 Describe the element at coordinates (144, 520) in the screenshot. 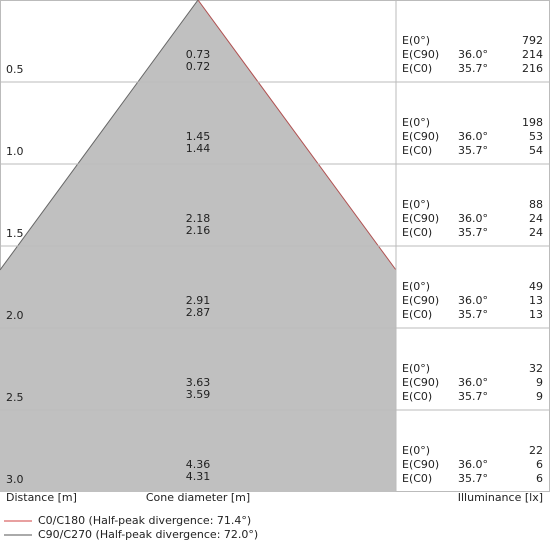

I see `legend-c0: C0/C180 (Half-peak divergence: 71.4°)` at that location.